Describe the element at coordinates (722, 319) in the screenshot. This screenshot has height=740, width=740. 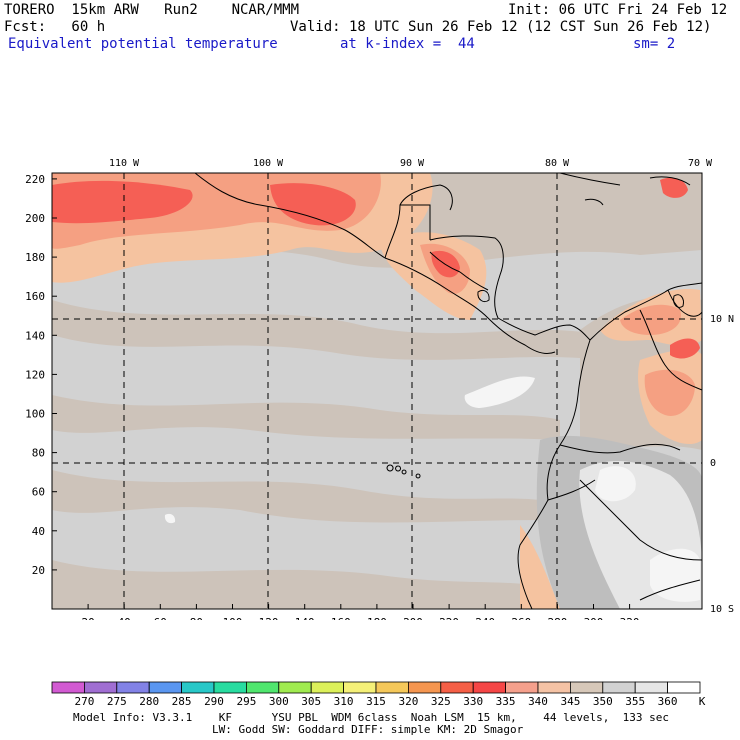
I see `lat-label: 10 N` at that location.